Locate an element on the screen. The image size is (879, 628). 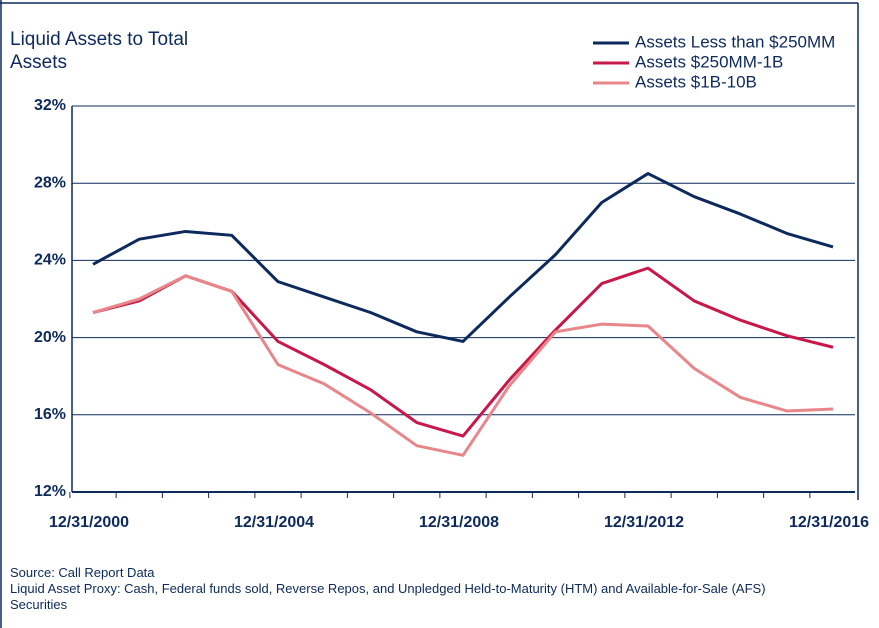
x-tick-label: 12/31/2016 is located at coordinates (829, 522).